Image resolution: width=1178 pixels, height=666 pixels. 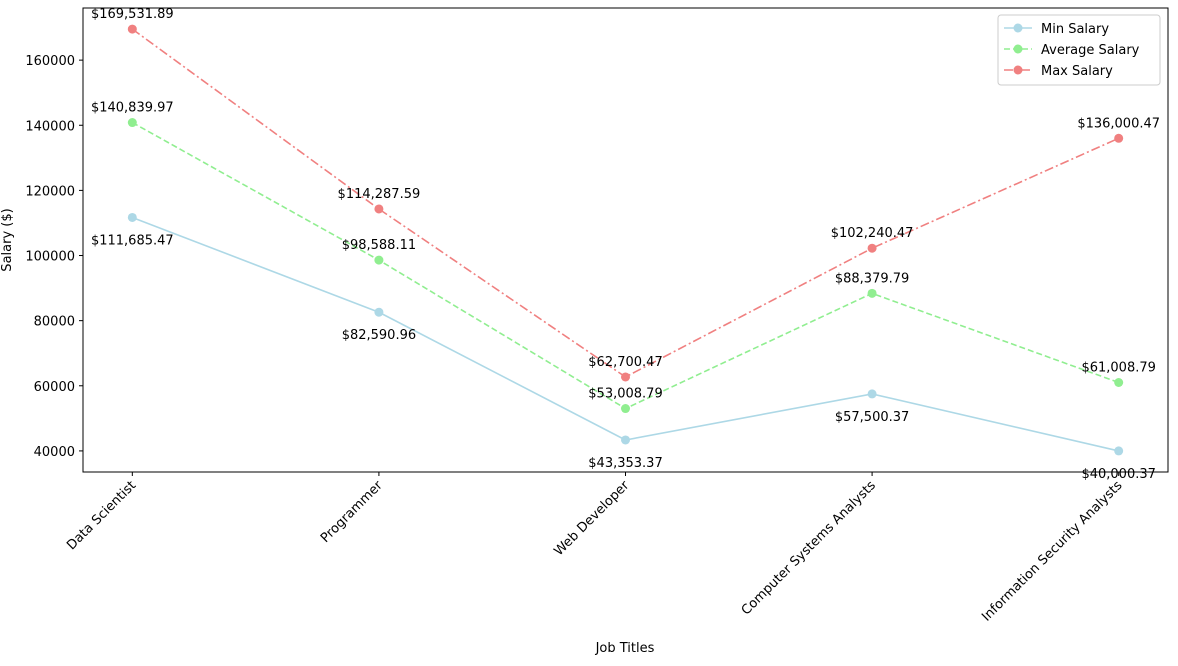 What do you see at coordinates (50, 61) in the screenshot?
I see `y-tick-label: 160000` at bounding box center [50, 61].